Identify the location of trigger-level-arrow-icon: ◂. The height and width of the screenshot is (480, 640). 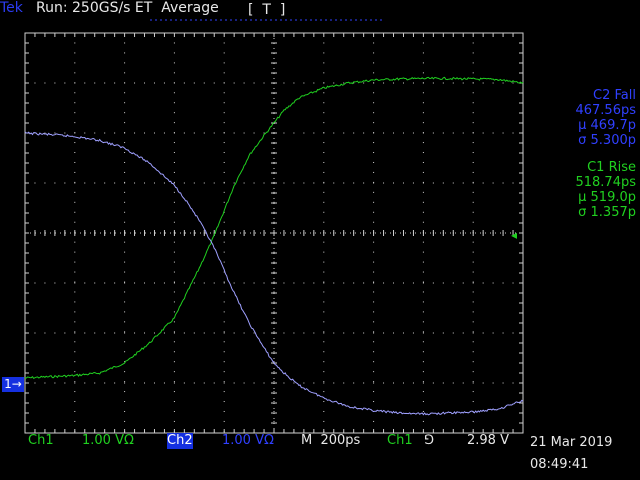
(514, 235).